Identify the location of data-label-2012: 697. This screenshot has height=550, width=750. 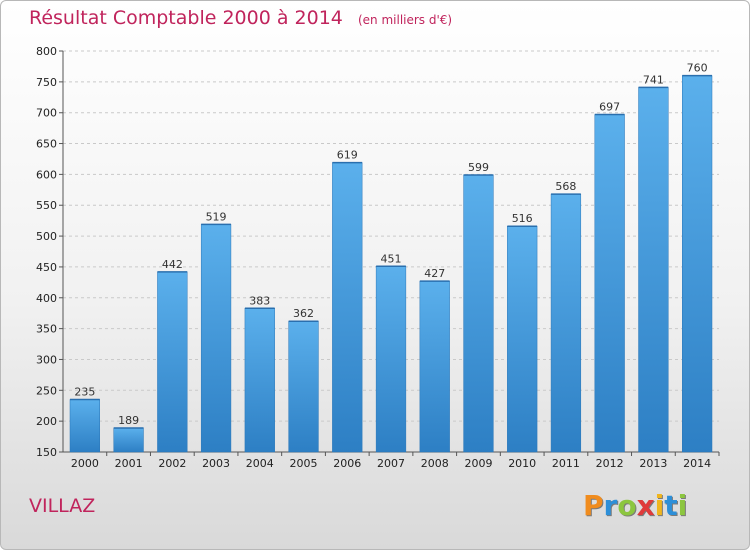
(609, 107).